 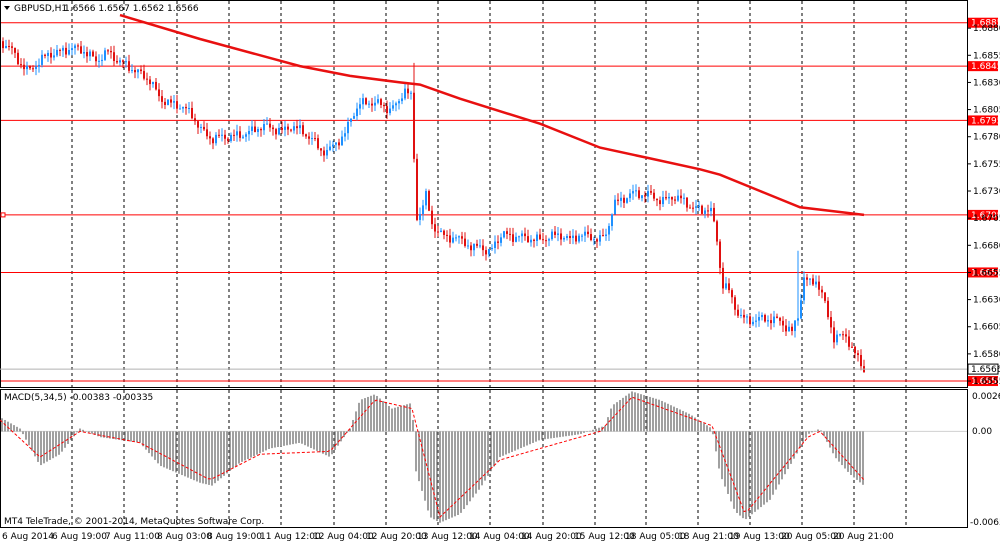 I want to click on ohlc-values: 1.6566 1.6567 1.6562 1.6566, so click(x=131, y=9).